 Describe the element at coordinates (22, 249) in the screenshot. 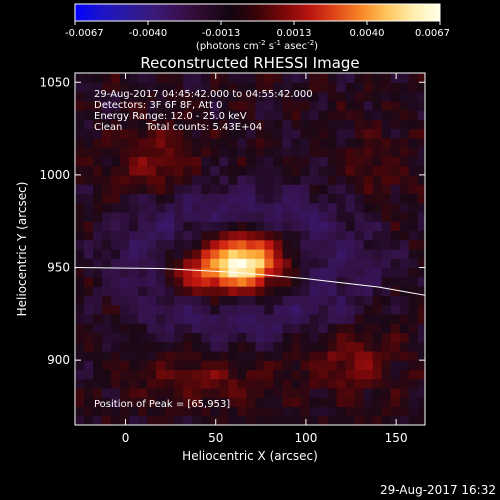

I see `y-axis-label: Heliocentric Y (arcsec)` at that location.